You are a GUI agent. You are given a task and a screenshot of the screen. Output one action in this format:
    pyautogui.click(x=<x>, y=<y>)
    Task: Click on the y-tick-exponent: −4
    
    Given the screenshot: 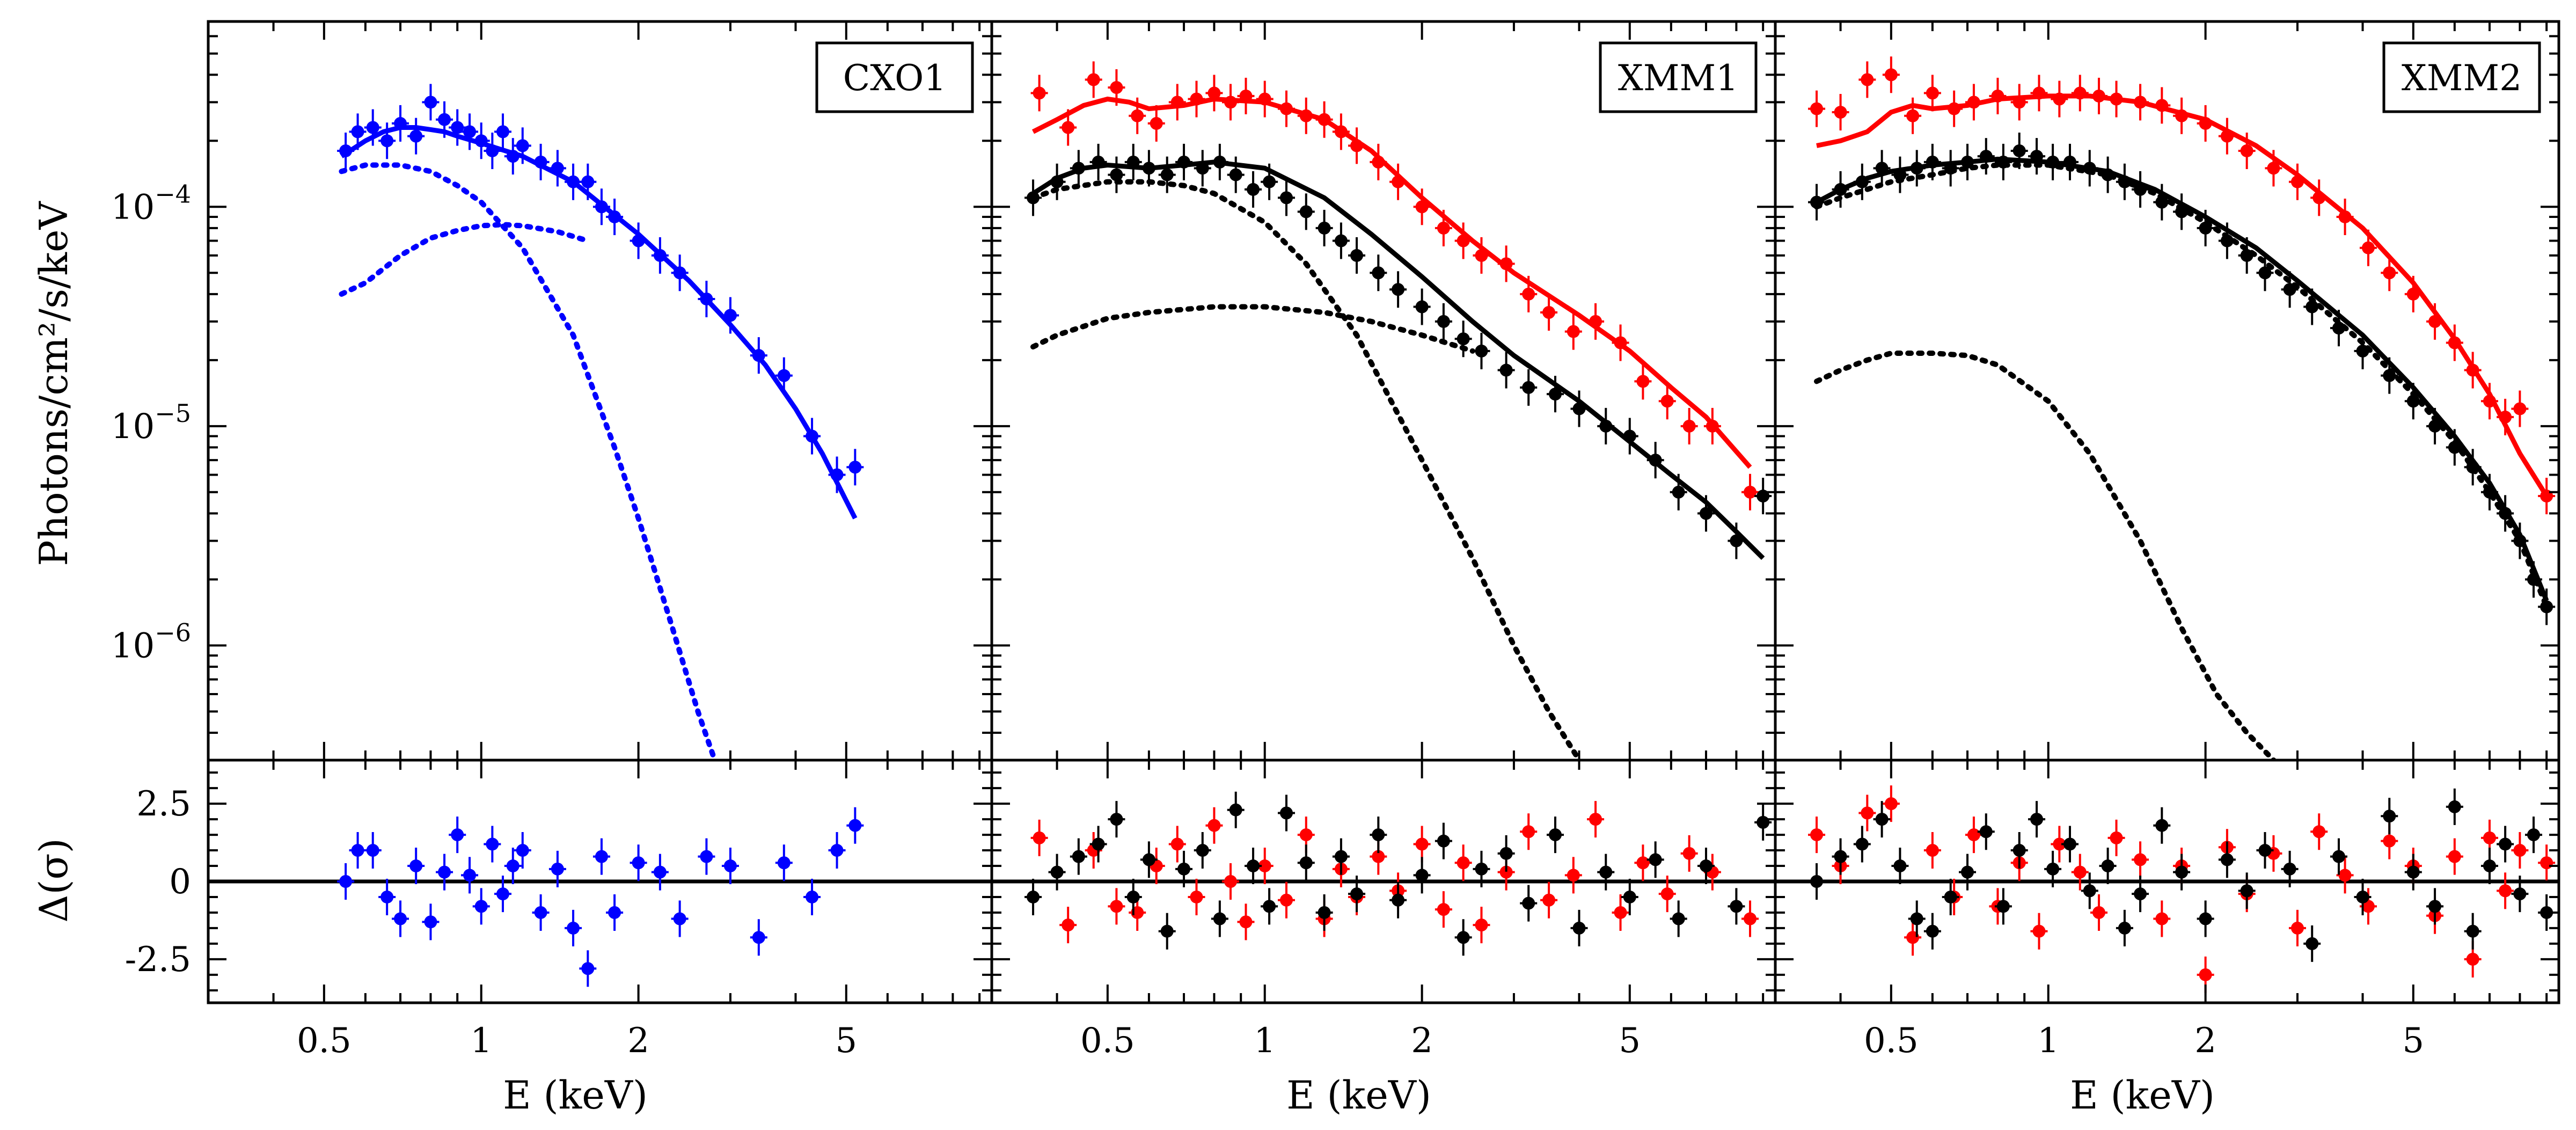 What is the action you would take?
    pyautogui.click(x=173, y=193)
    